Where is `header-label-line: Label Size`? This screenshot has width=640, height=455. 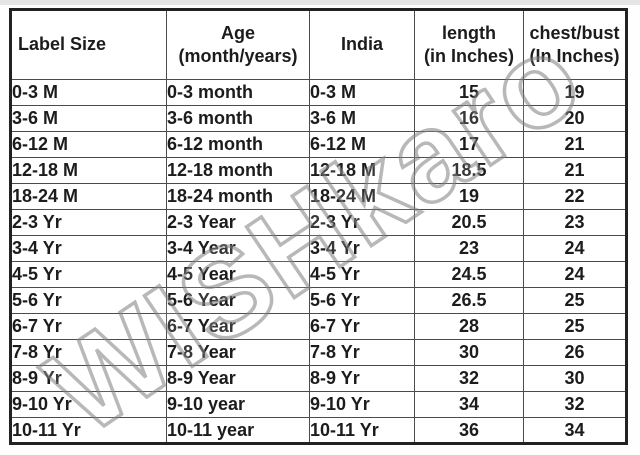 header-label-line: Label Size is located at coordinates (62, 44).